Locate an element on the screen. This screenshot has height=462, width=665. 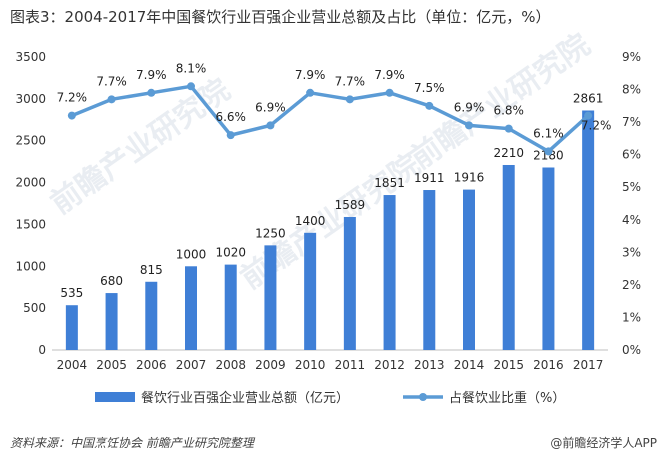
share-point-2004 is located at coordinates (71, 115).